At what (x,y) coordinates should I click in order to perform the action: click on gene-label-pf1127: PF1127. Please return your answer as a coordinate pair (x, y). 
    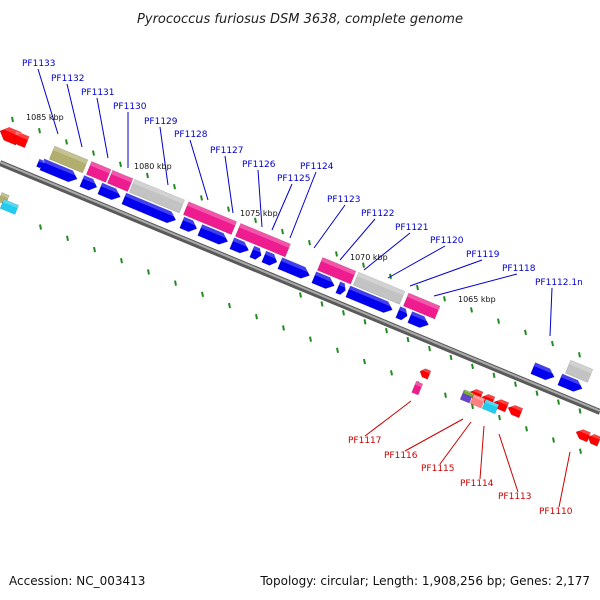
    Looking at the image, I should click on (227, 151).